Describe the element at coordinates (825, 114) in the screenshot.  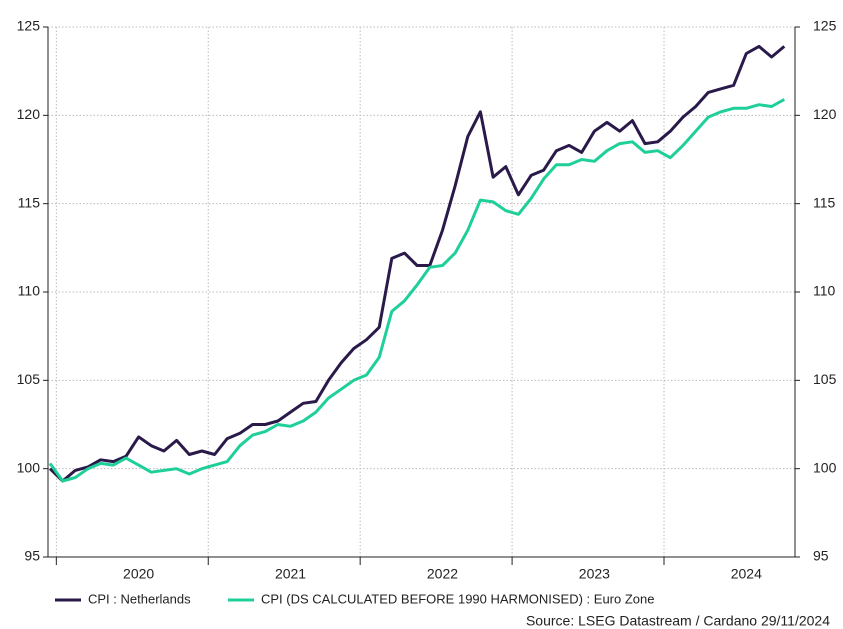
I see `y2-tick-label: 120` at that location.